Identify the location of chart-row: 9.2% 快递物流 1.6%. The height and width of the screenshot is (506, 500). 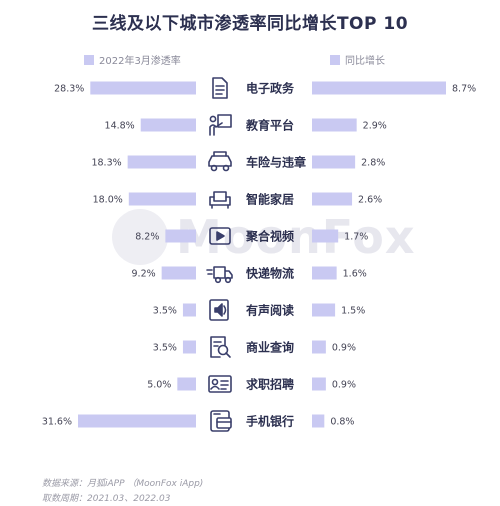
(249, 275).